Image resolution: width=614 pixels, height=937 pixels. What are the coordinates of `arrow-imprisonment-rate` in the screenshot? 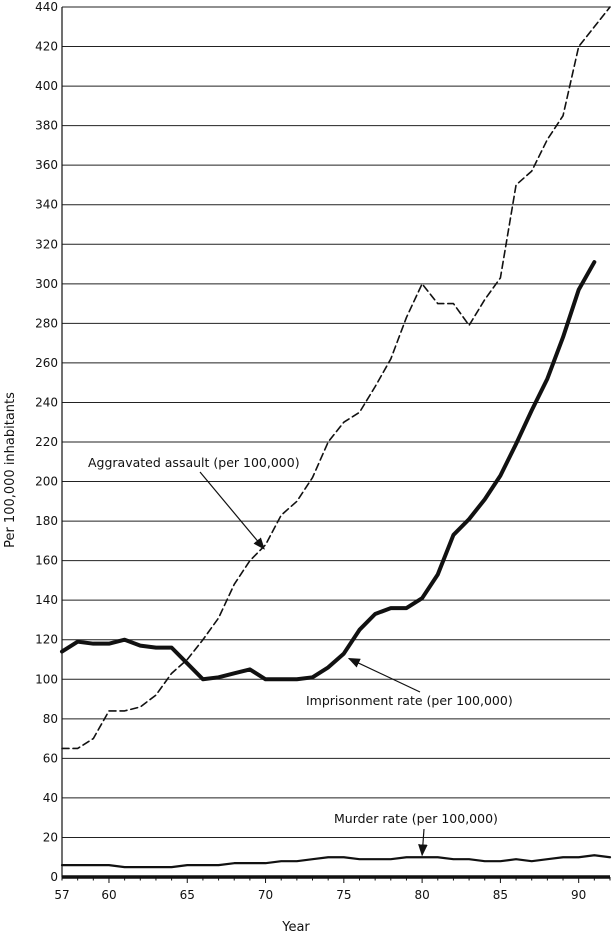 It's located at (384, 675).